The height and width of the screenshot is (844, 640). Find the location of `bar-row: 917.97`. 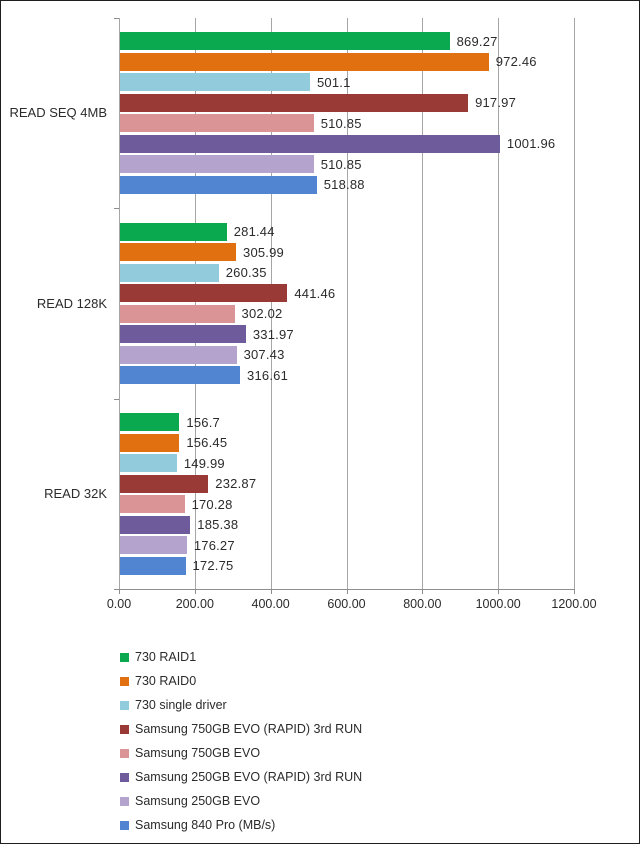

bar-row: 917.97 is located at coordinates (318, 102).